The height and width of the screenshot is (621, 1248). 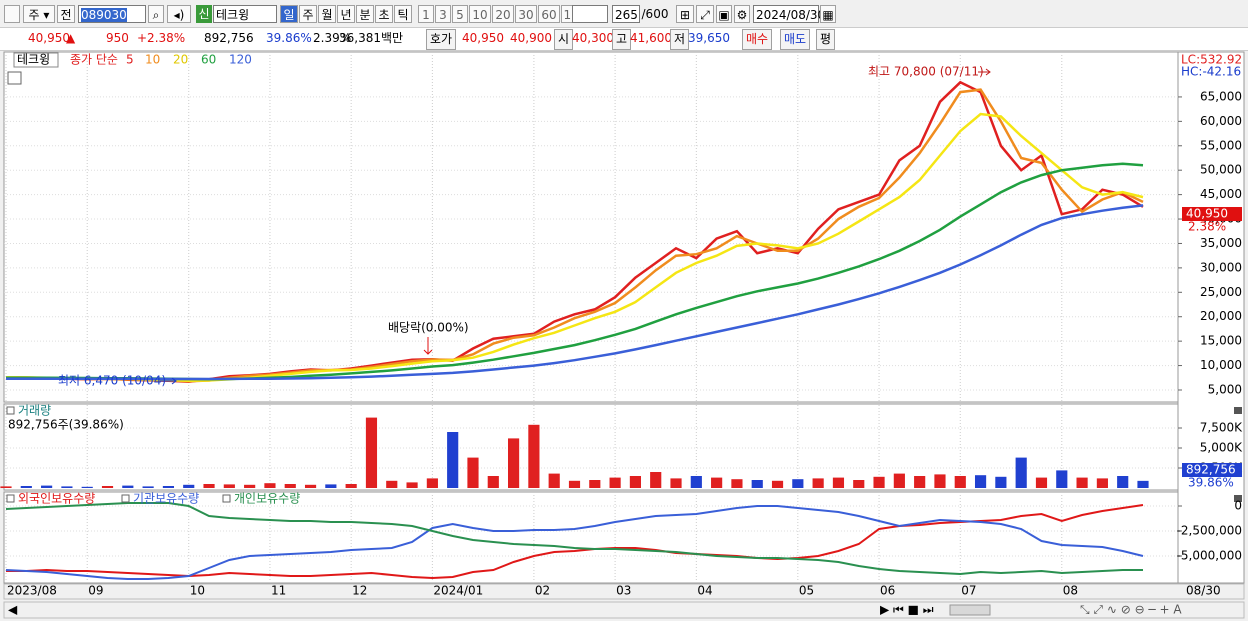 What do you see at coordinates (907, 610) in the screenshot?
I see `scroll-controls: ▶ ⏮ ■ ⏭` at bounding box center [907, 610].